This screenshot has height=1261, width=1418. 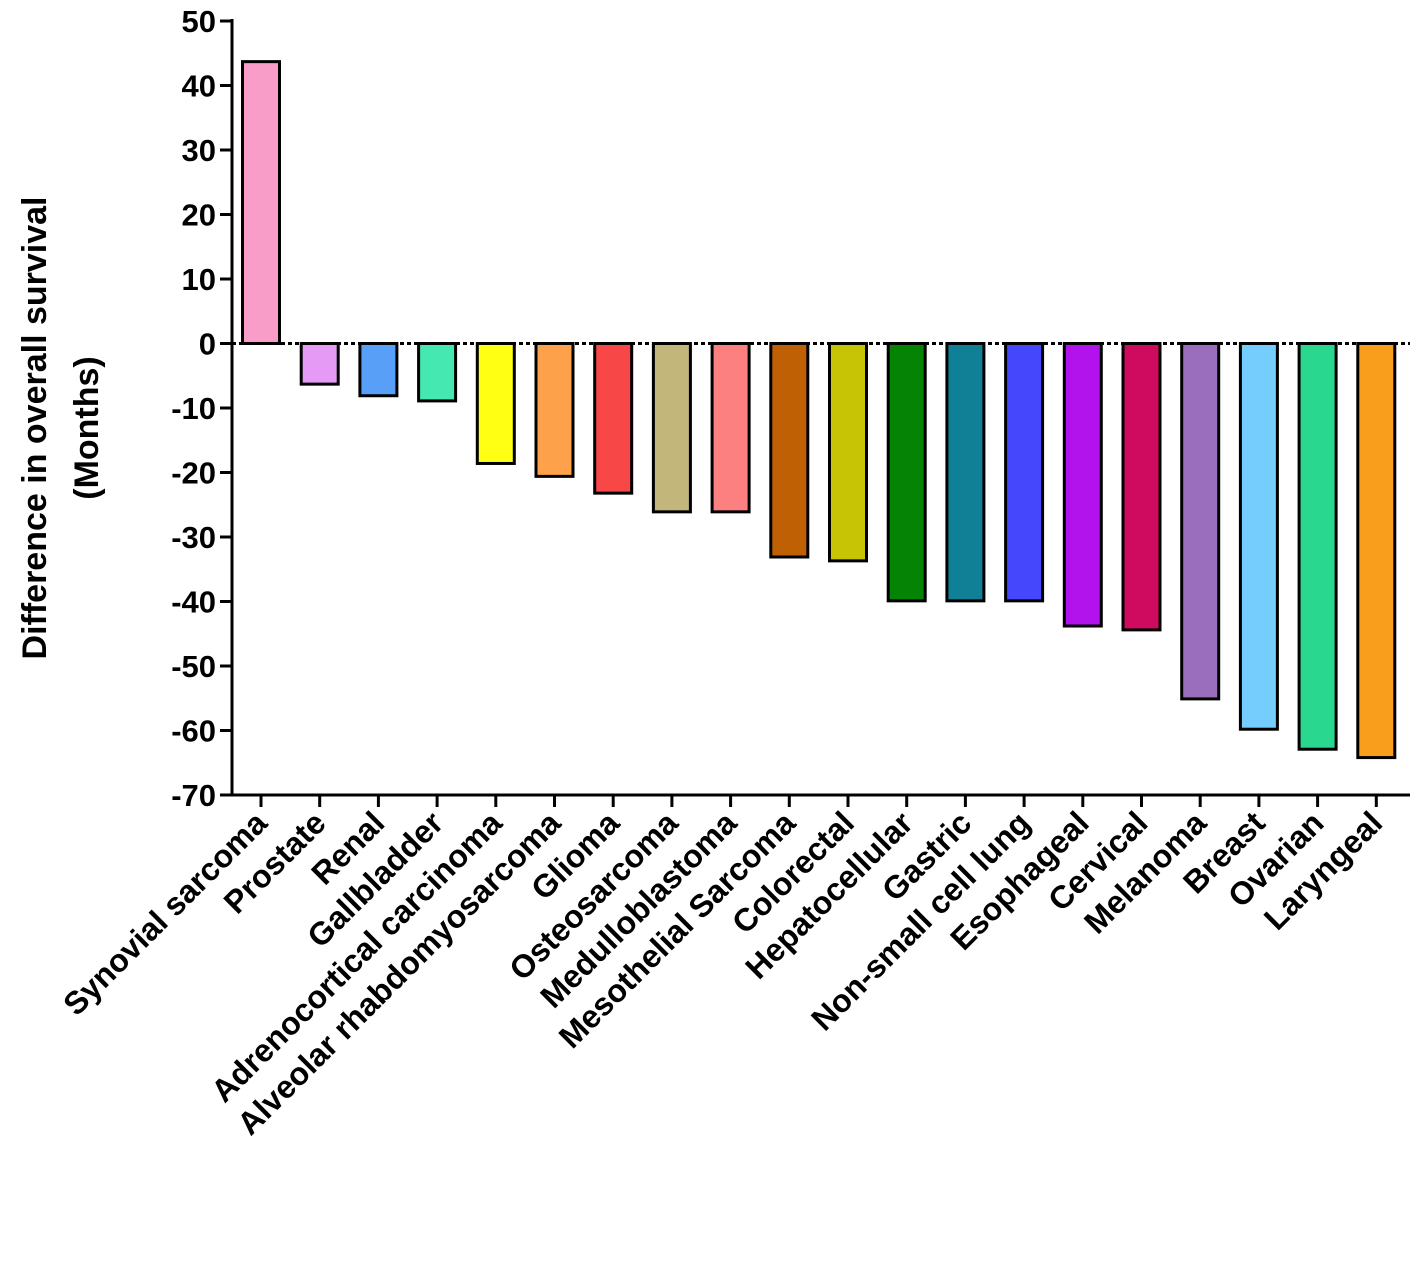 I want to click on y-tick-label-11: -60, so click(x=193, y=731).